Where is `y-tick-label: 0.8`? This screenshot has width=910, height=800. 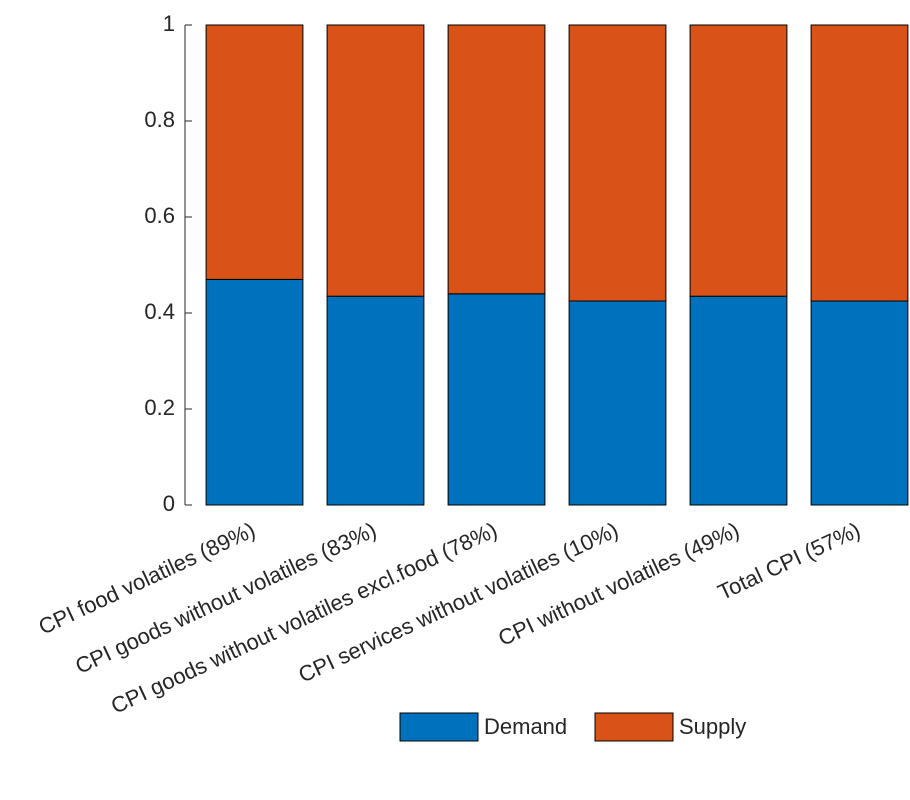 y-tick-label: 0.8 is located at coordinates (159, 119).